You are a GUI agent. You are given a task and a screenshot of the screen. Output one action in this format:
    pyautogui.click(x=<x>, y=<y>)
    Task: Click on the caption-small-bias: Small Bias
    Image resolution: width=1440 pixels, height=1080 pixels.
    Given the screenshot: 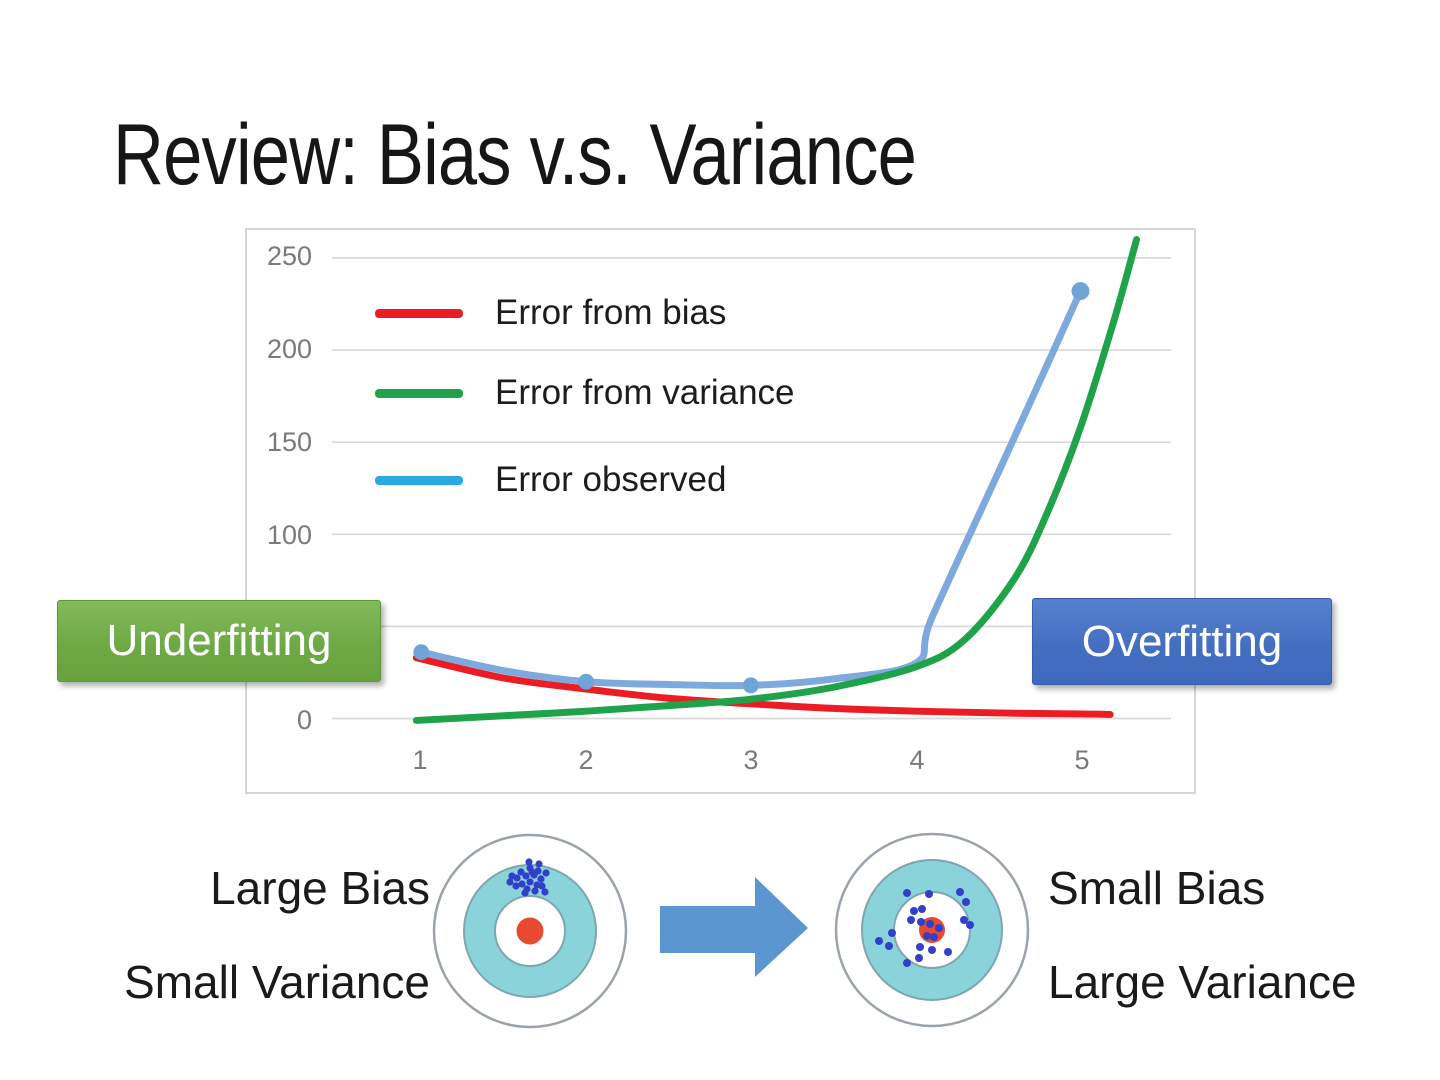 What is the action you would take?
    pyautogui.click(x=1157, y=888)
    